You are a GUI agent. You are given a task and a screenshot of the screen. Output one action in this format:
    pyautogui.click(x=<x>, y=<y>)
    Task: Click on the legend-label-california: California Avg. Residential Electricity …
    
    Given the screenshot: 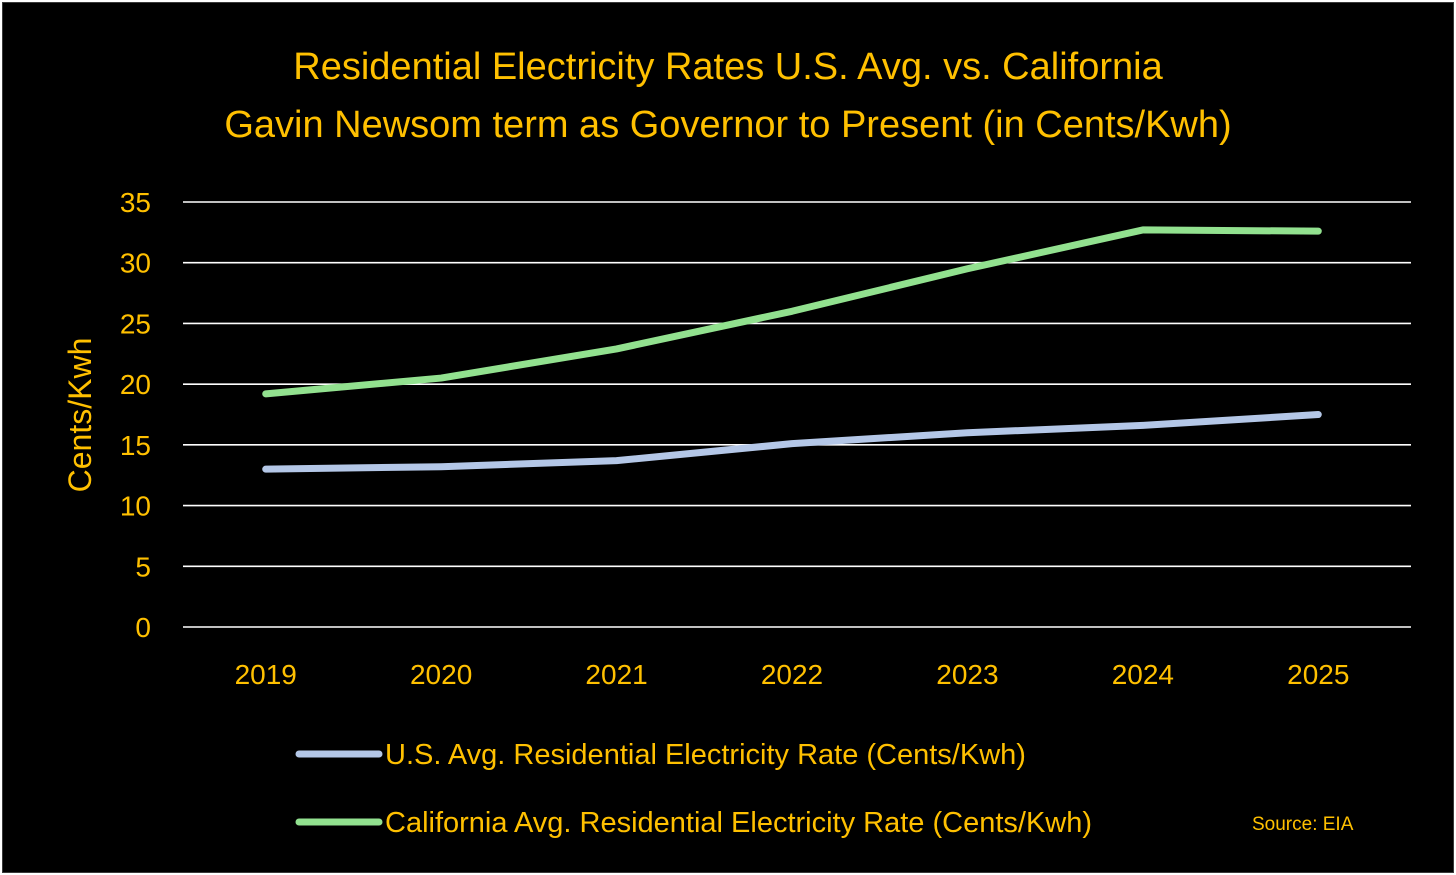 What is the action you would take?
    pyautogui.click(x=738, y=823)
    